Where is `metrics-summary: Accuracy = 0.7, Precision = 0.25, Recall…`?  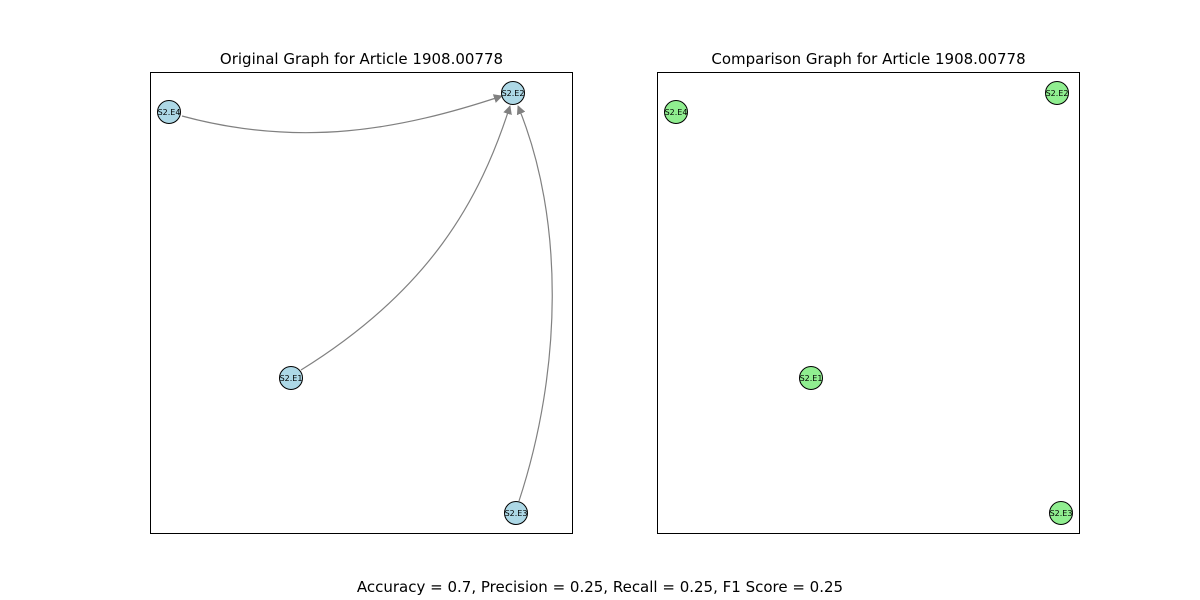
metrics-summary: Accuracy = 0.7, Precision = 0.25, Recall… is located at coordinates (600, 587).